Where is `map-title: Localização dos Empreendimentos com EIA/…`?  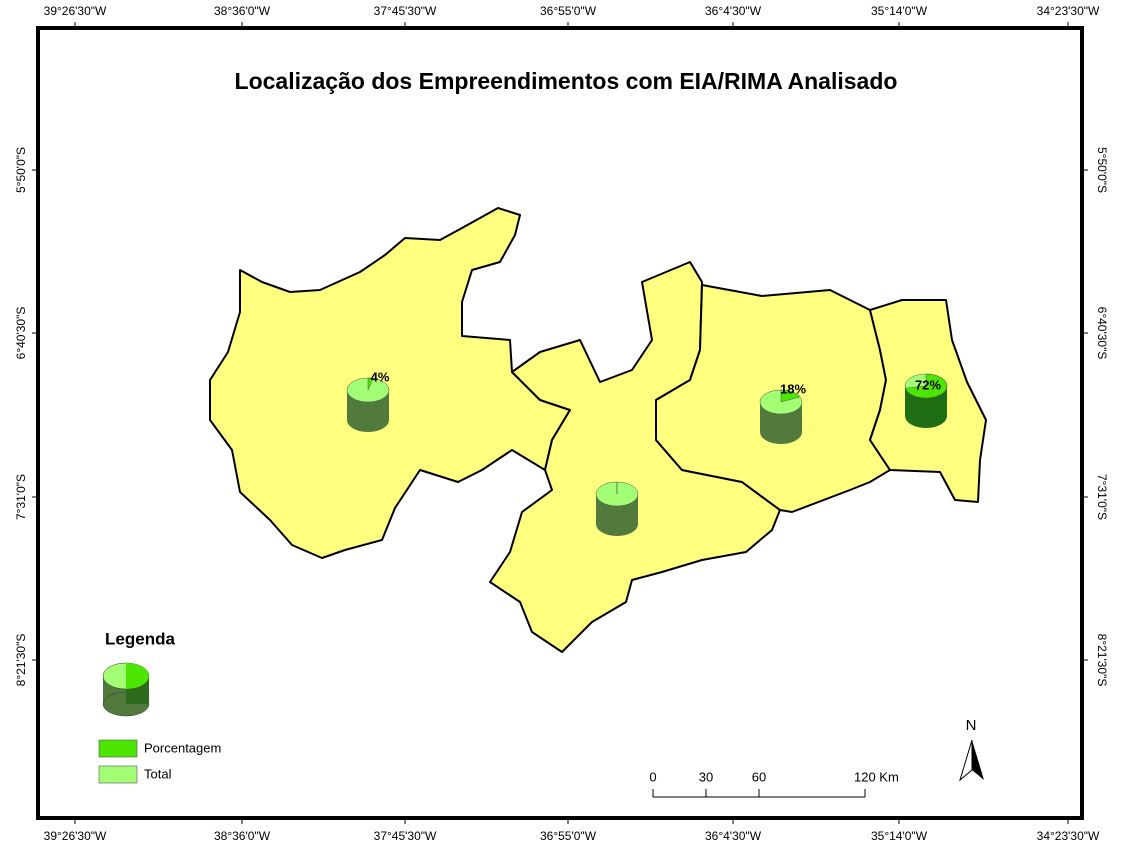
map-title: Localização dos Empreendimentos com EIA/… is located at coordinates (566, 81).